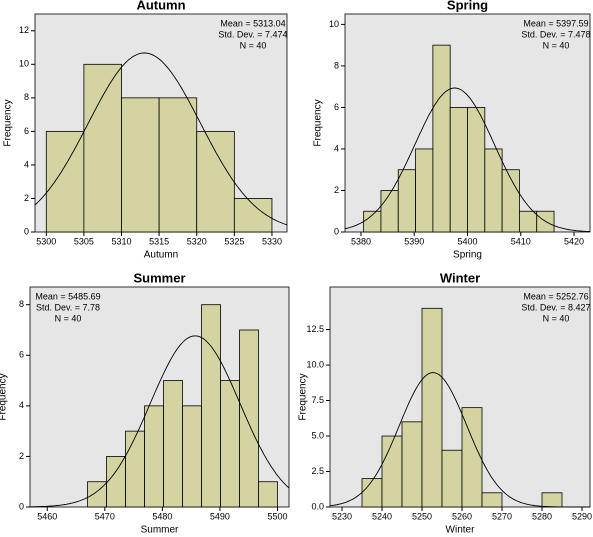  Describe the element at coordinates (252, 23) in the screenshot. I see `annotation: Mean = 5313.04` at that location.